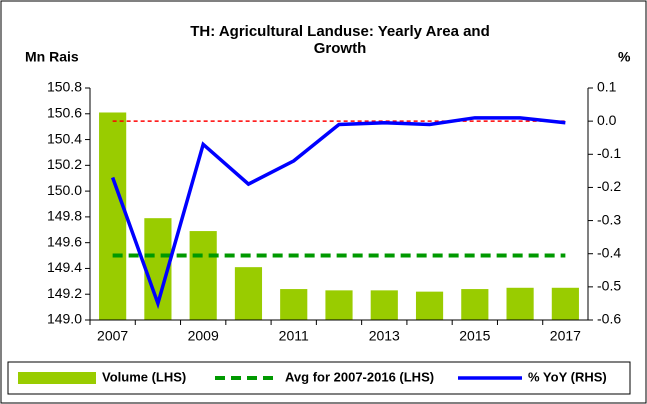 The width and height of the screenshot is (647, 404). What do you see at coordinates (64, 267) in the screenshot?
I see `y-tick-label: 149.4` at bounding box center [64, 267].